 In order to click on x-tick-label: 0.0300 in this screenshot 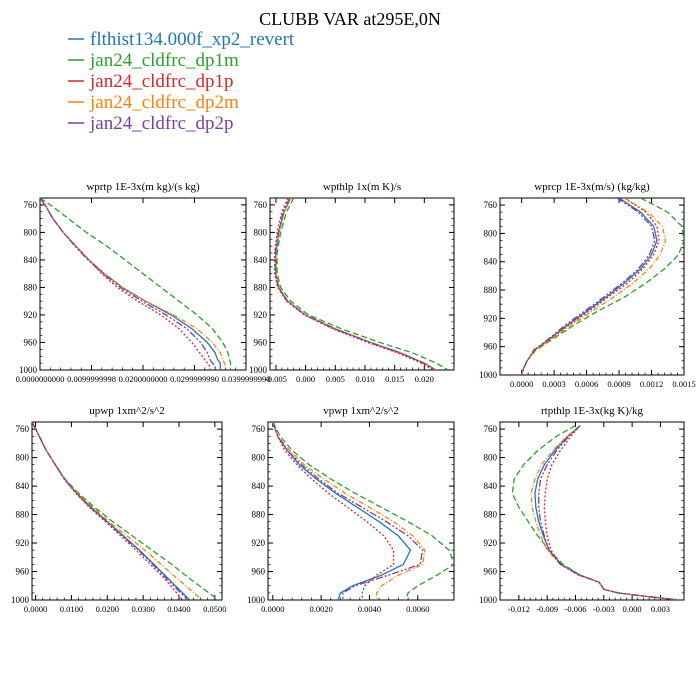, I will do `click(142, 609)`.